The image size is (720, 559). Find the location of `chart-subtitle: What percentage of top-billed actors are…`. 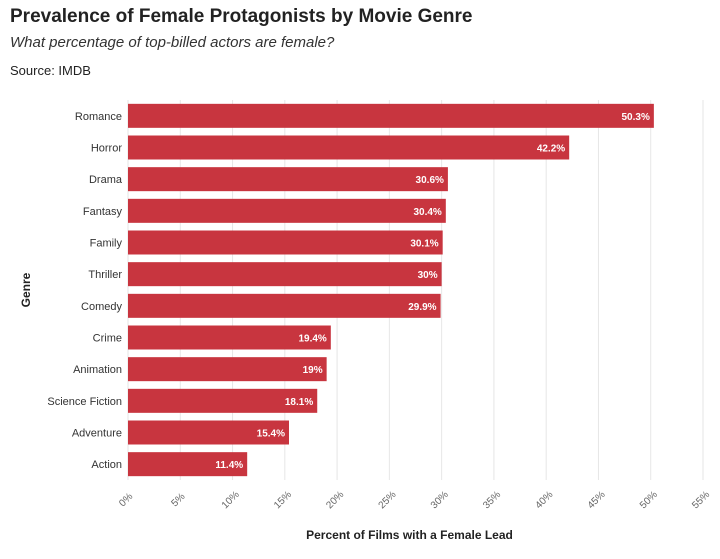

chart-subtitle: What percentage of top-billed actors are… is located at coordinates (172, 42).